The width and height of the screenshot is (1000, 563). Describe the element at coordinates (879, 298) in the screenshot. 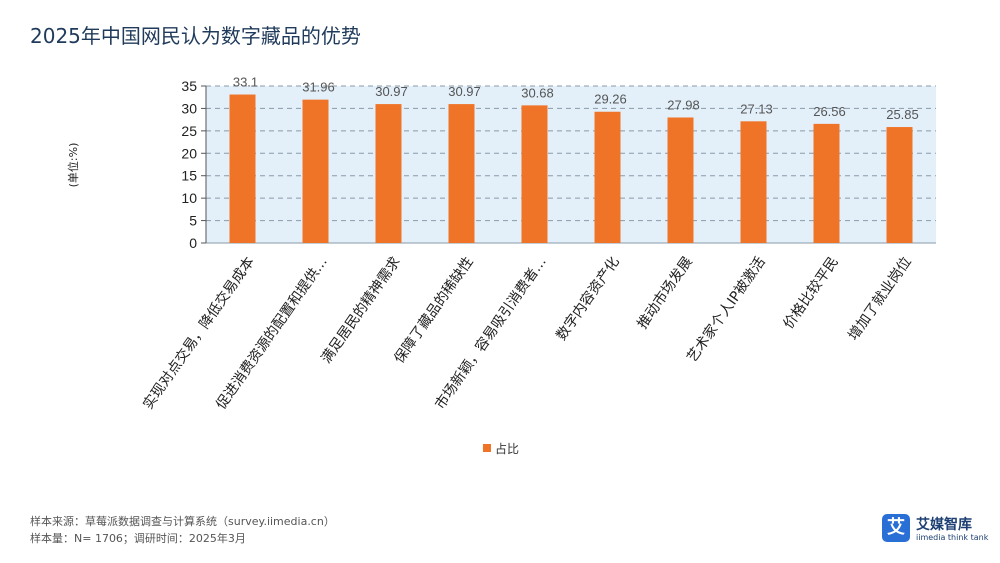

I see `x-tick-label: 增加了就业岗位` at that location.